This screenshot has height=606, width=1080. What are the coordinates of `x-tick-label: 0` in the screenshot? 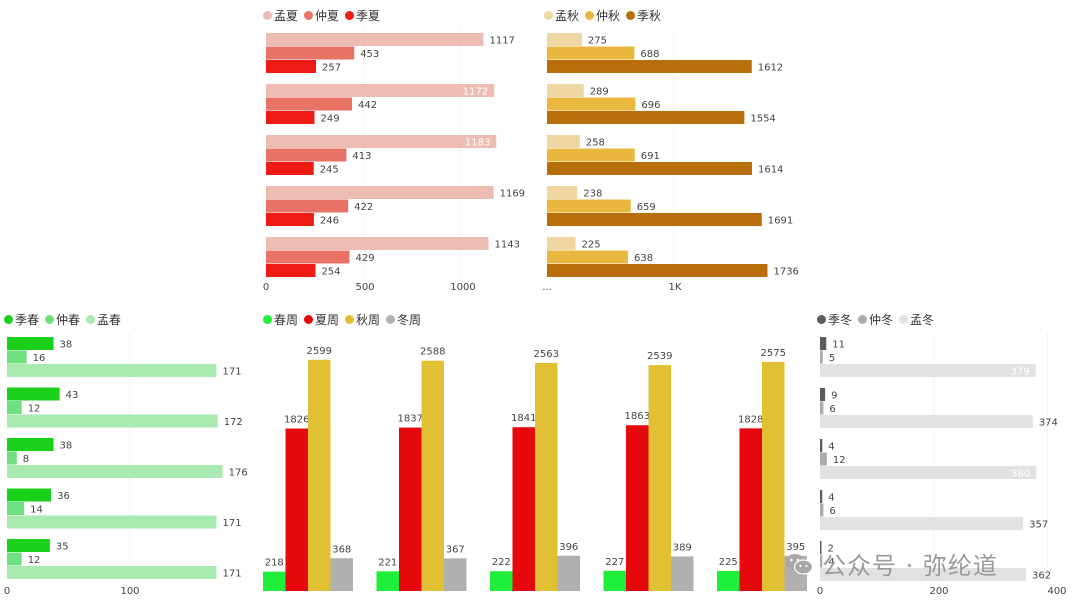 It's located at (266, 287).